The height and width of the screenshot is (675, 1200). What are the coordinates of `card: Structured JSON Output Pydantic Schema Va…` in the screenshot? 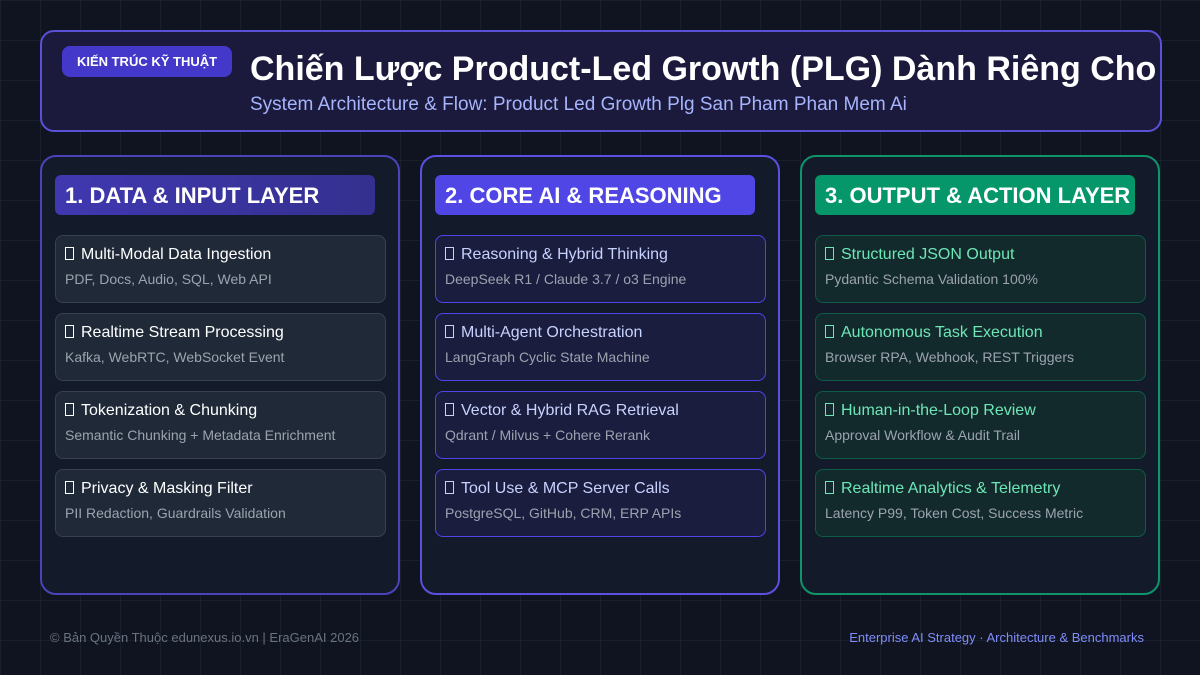 It's located at (980, 269).